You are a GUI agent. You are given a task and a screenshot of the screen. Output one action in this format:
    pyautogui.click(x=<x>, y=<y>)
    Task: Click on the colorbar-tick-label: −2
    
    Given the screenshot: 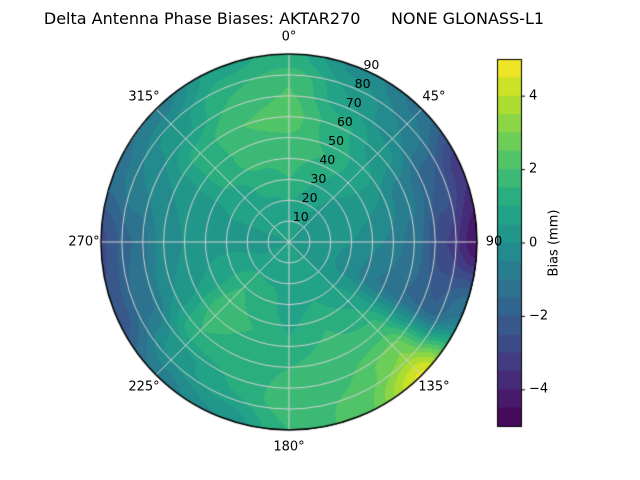 What is the action you would take?
    pyautogui.click(x=539, y=316)
    